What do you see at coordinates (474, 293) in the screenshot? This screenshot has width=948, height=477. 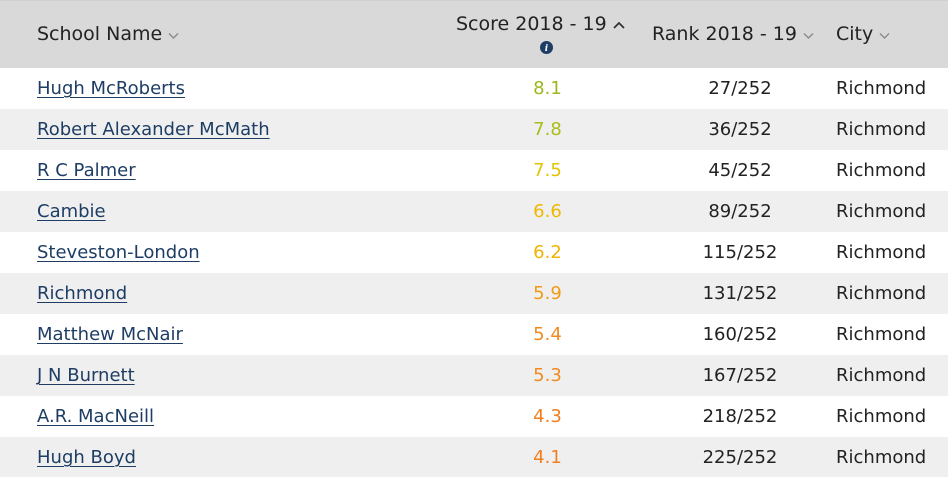 I see `table-row: Richmond 5.9 131/252 Richmond` at bounding box center [474, 293].